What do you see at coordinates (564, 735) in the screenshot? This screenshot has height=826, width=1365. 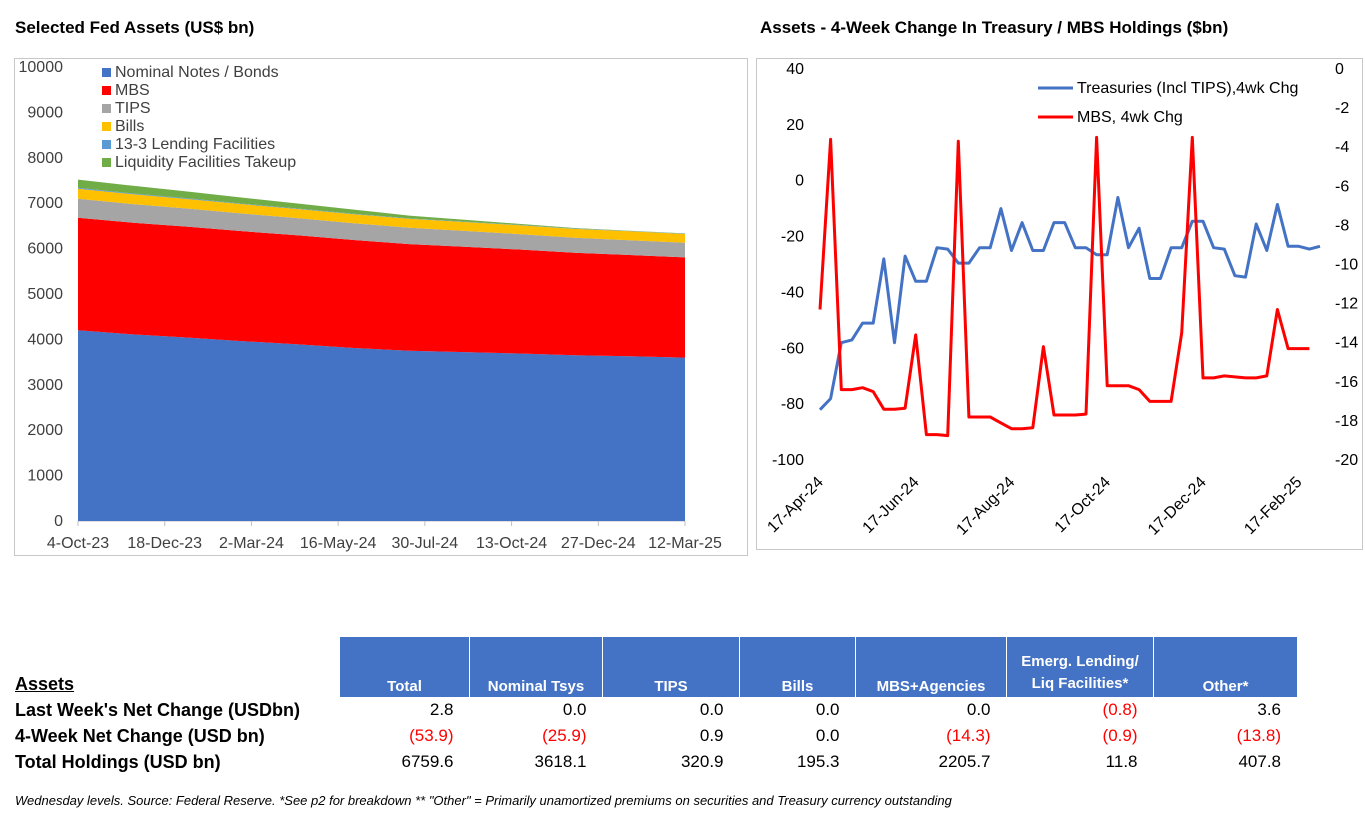 I see `table-cell: (25.9)` at bounding box center [564, 735].